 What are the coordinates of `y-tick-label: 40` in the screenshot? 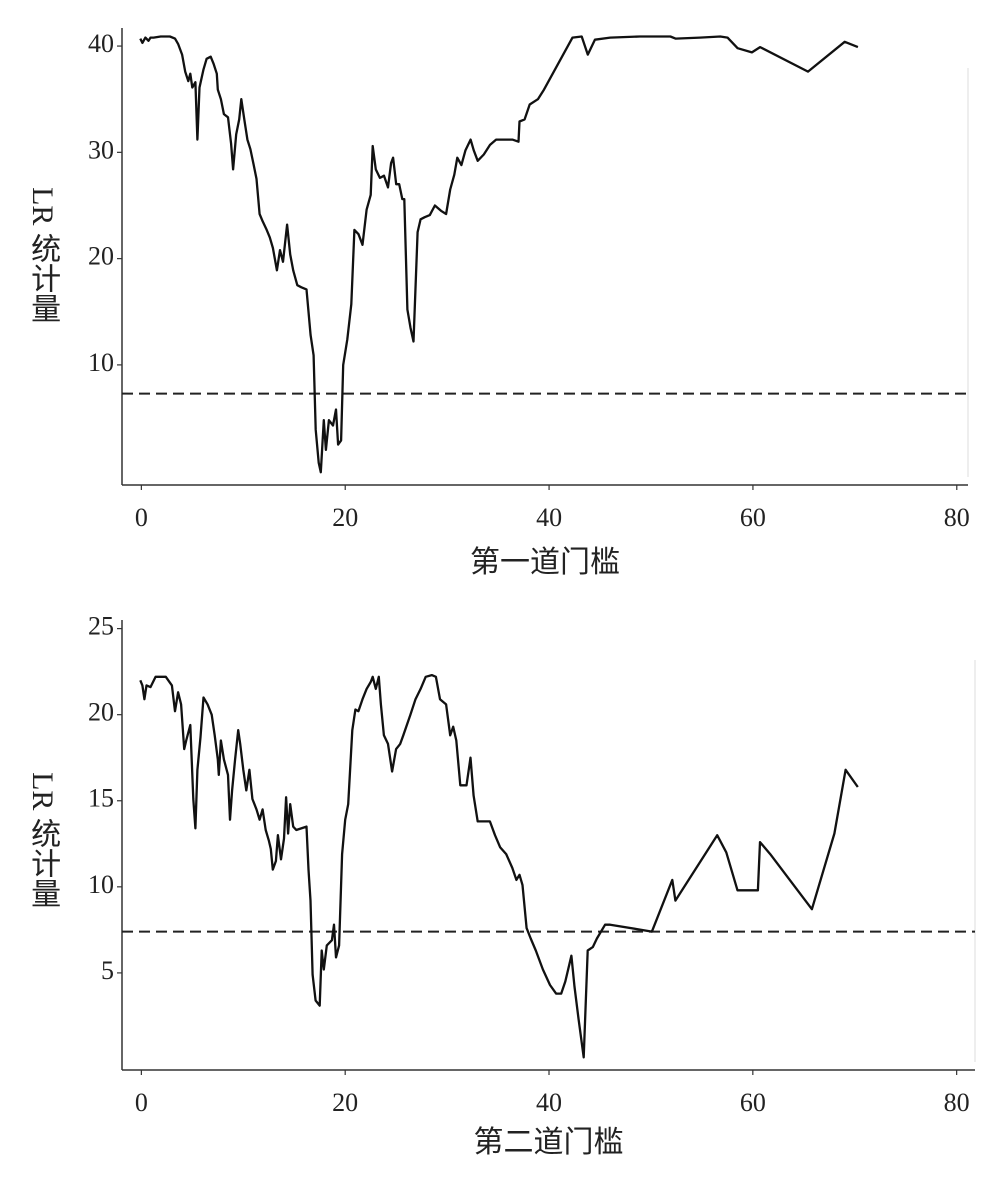 It's located at (101, 43).